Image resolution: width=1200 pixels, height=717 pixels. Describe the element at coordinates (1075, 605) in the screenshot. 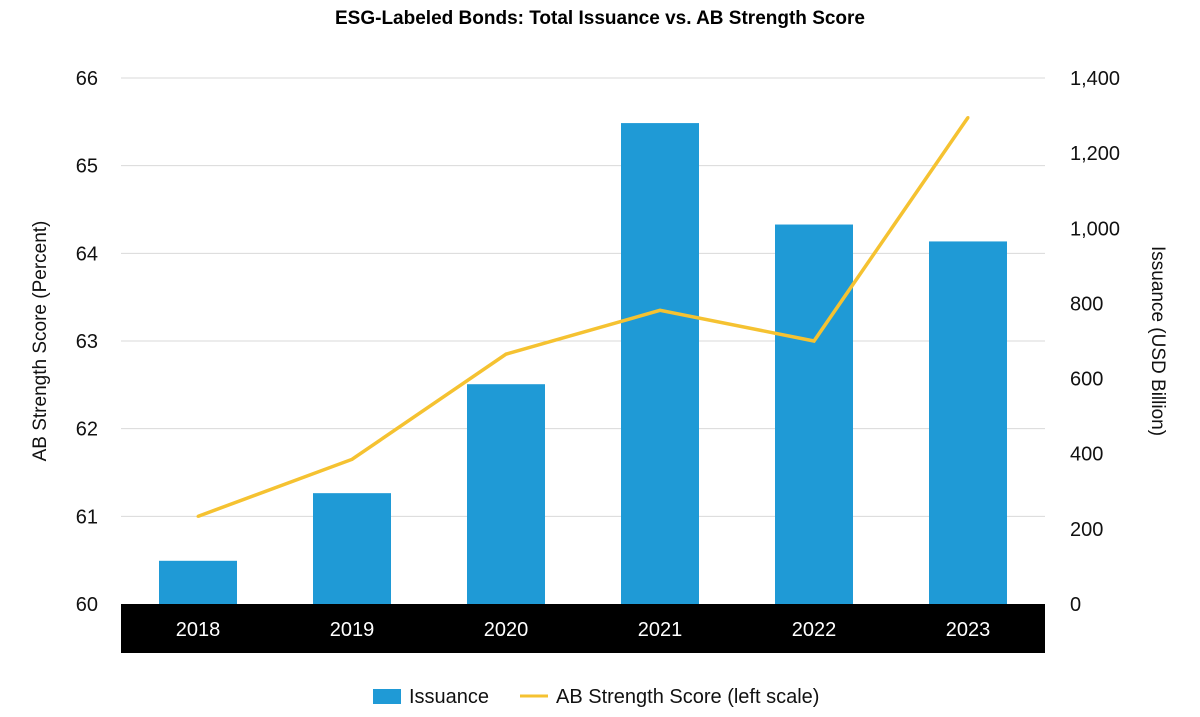

I see `right-tick-label: 0` at that location.